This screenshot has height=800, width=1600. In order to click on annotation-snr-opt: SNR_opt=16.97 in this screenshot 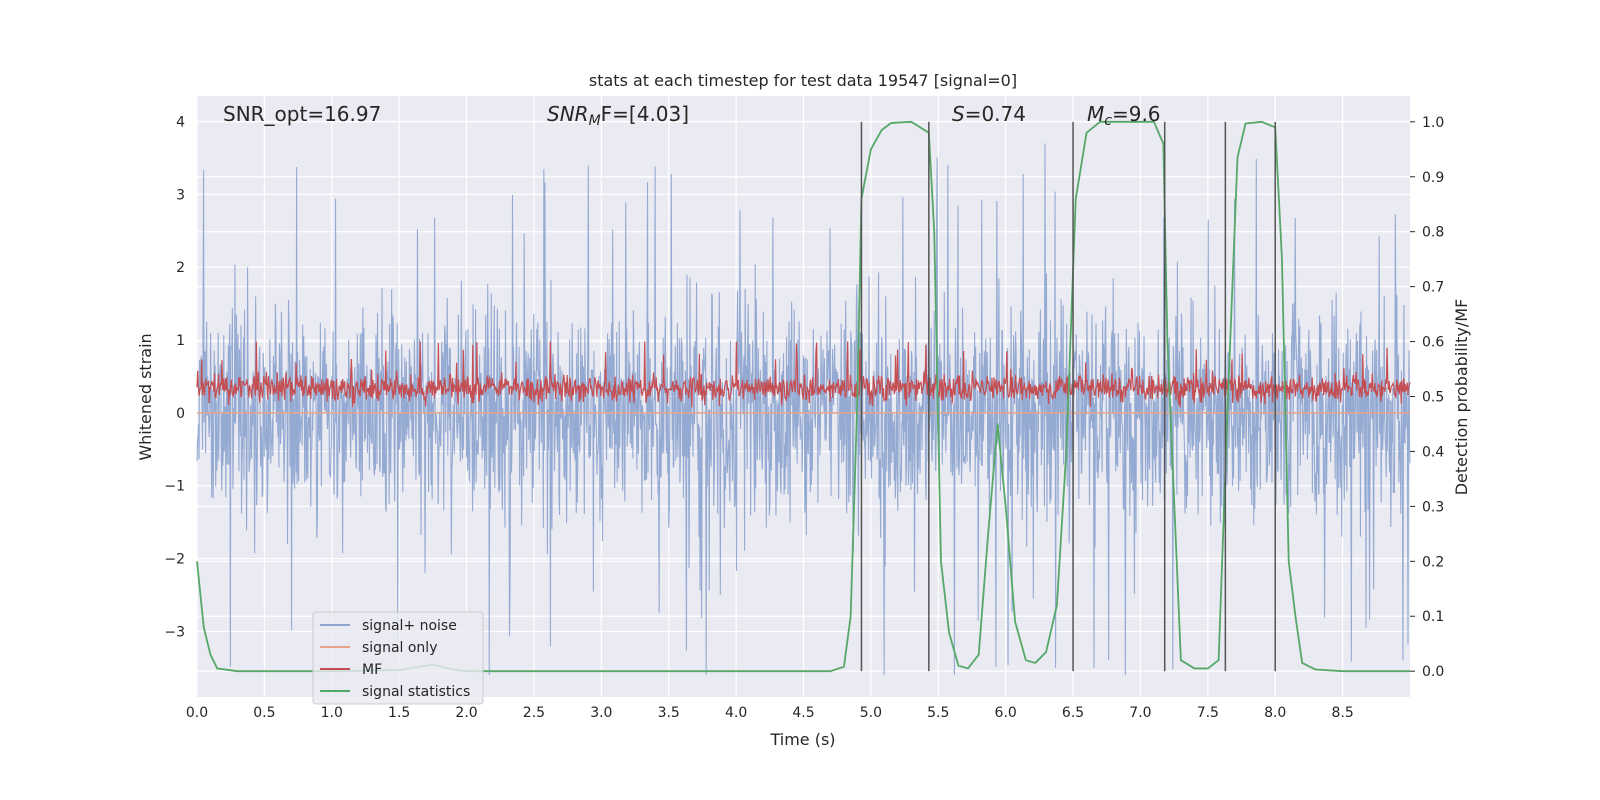, I will do `click(302, 114)`.